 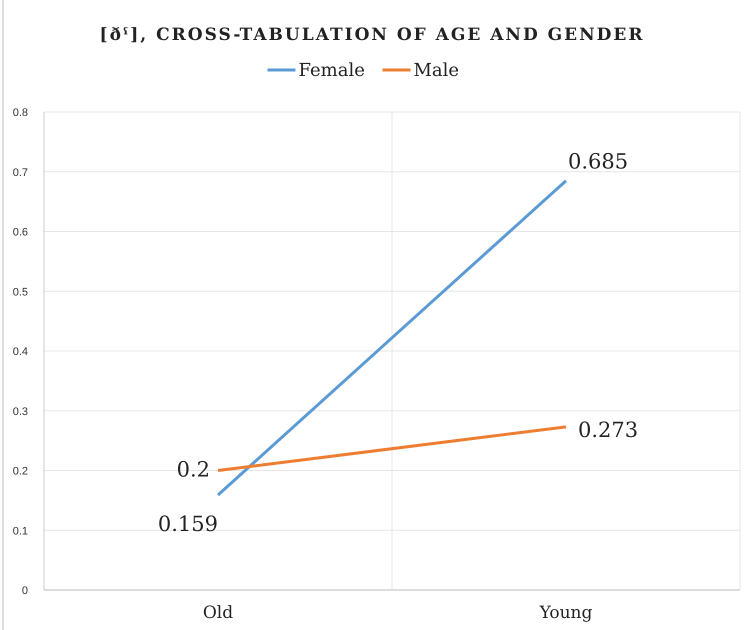 I want to click on y-tick-label: 0, so click(x=25, y=591).